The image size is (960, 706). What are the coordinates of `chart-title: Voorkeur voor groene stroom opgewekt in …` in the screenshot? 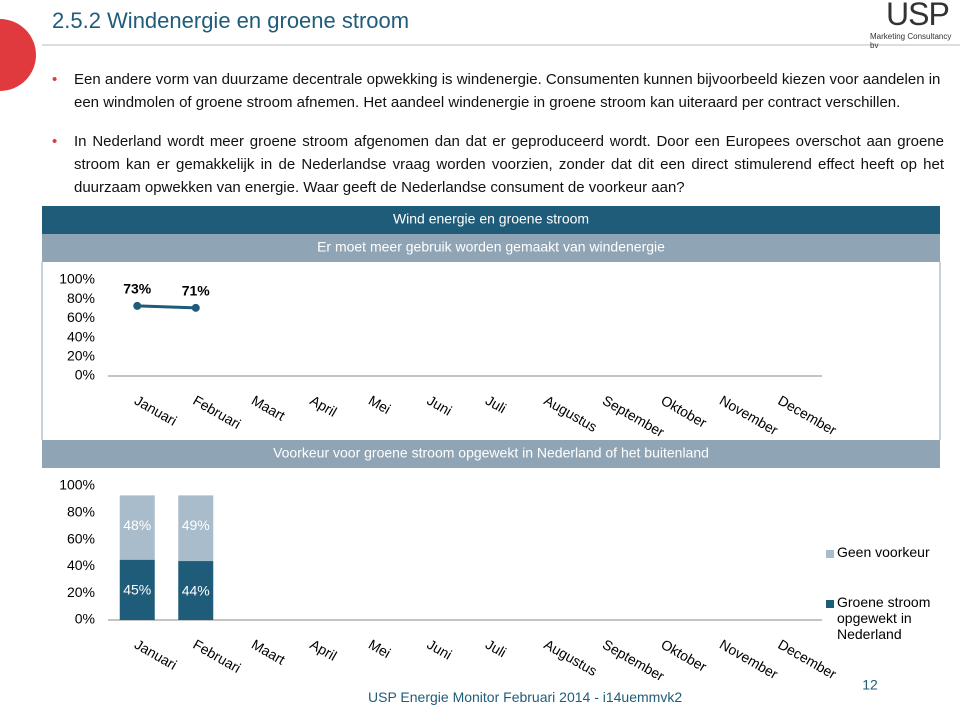 It's located at (491, 453).